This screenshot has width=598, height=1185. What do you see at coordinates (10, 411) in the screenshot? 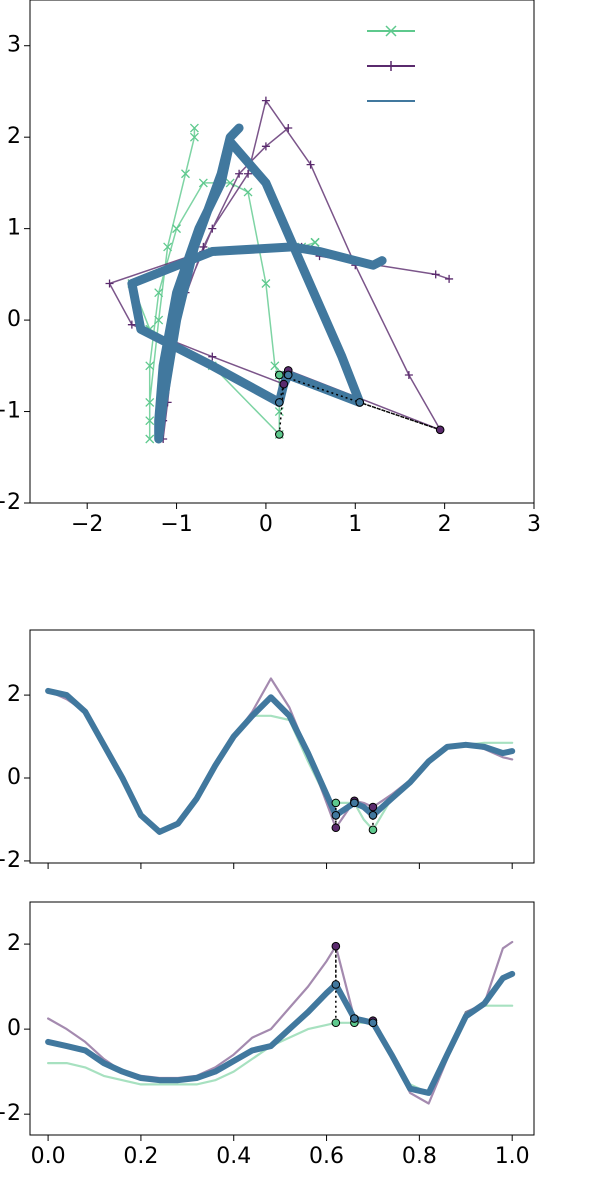
I see `y-tick-label: −1` at bounding box center [10, 411].